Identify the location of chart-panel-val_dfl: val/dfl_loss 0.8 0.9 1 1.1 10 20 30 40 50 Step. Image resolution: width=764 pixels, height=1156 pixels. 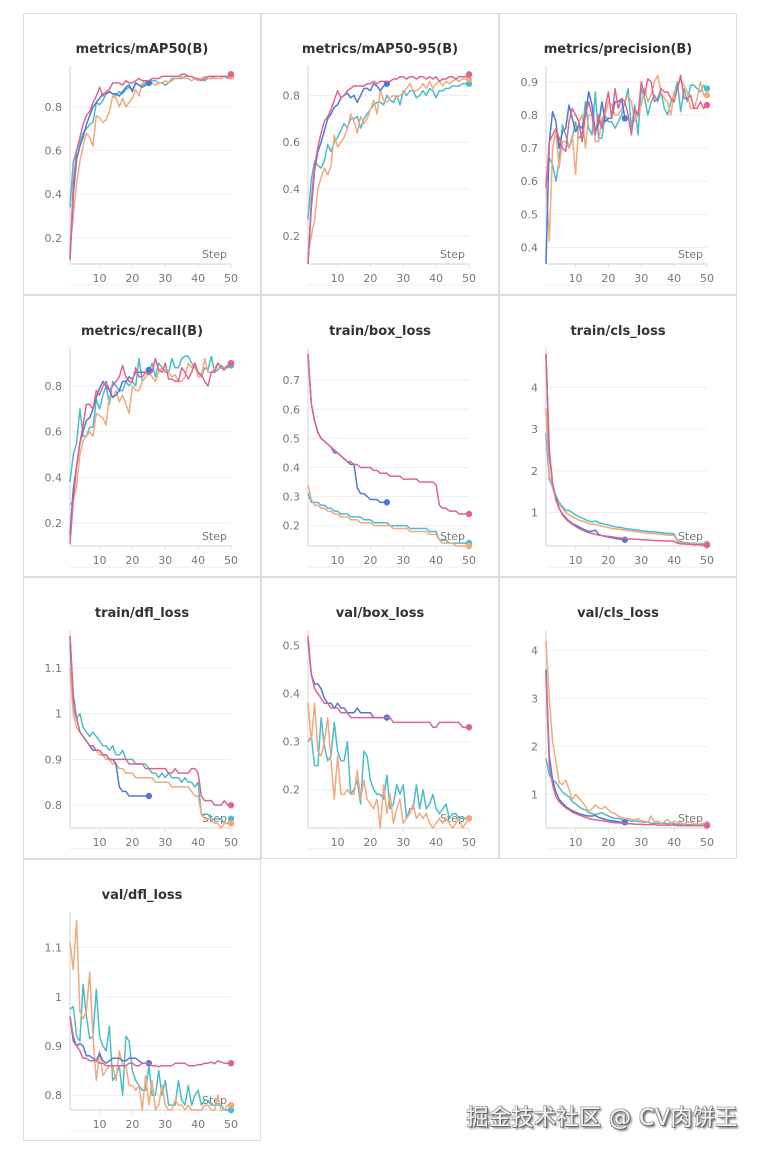
(142, 1000).